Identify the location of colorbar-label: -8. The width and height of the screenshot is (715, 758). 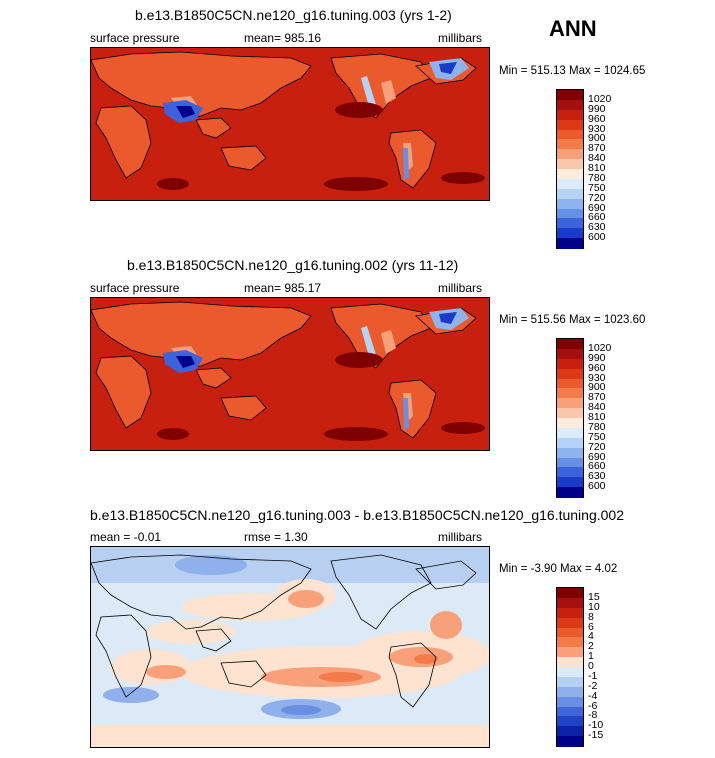
(593, 715).